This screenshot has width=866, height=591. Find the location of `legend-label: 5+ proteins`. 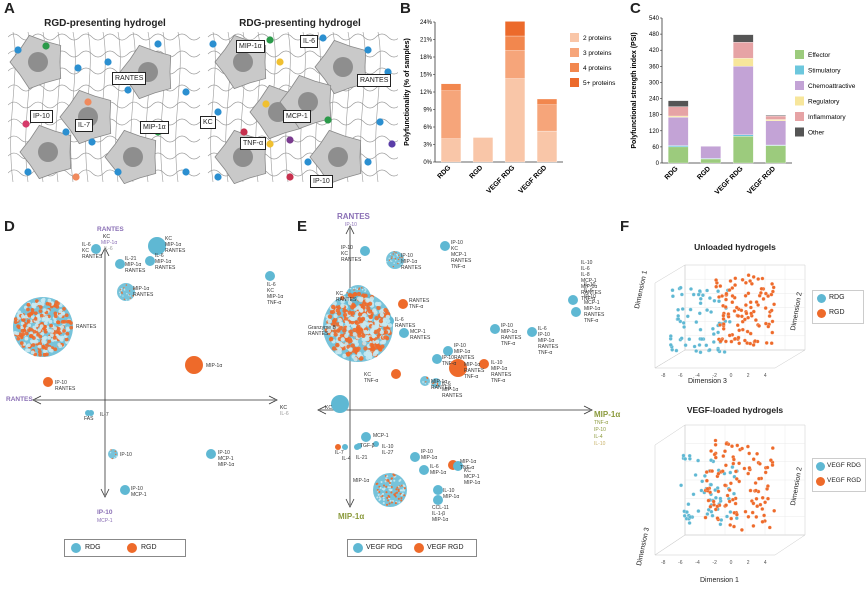

legend-label: 5+ proteins is located at coordinates (599, 83).